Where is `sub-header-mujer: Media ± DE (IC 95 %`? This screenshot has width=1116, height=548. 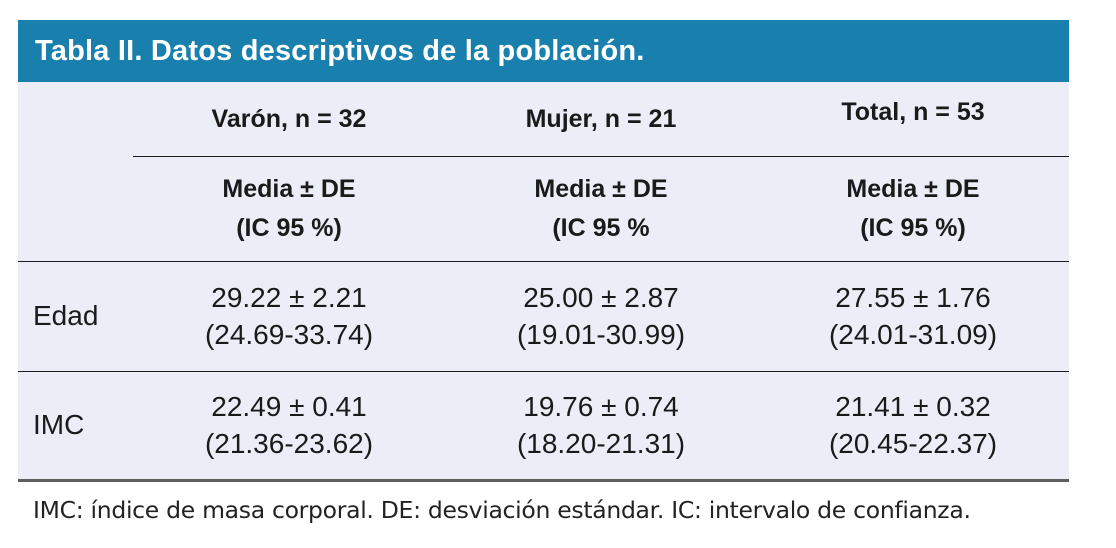
sub-header-mujer: Media ± DE (IC 95 % is located at coordinates (601, 209).